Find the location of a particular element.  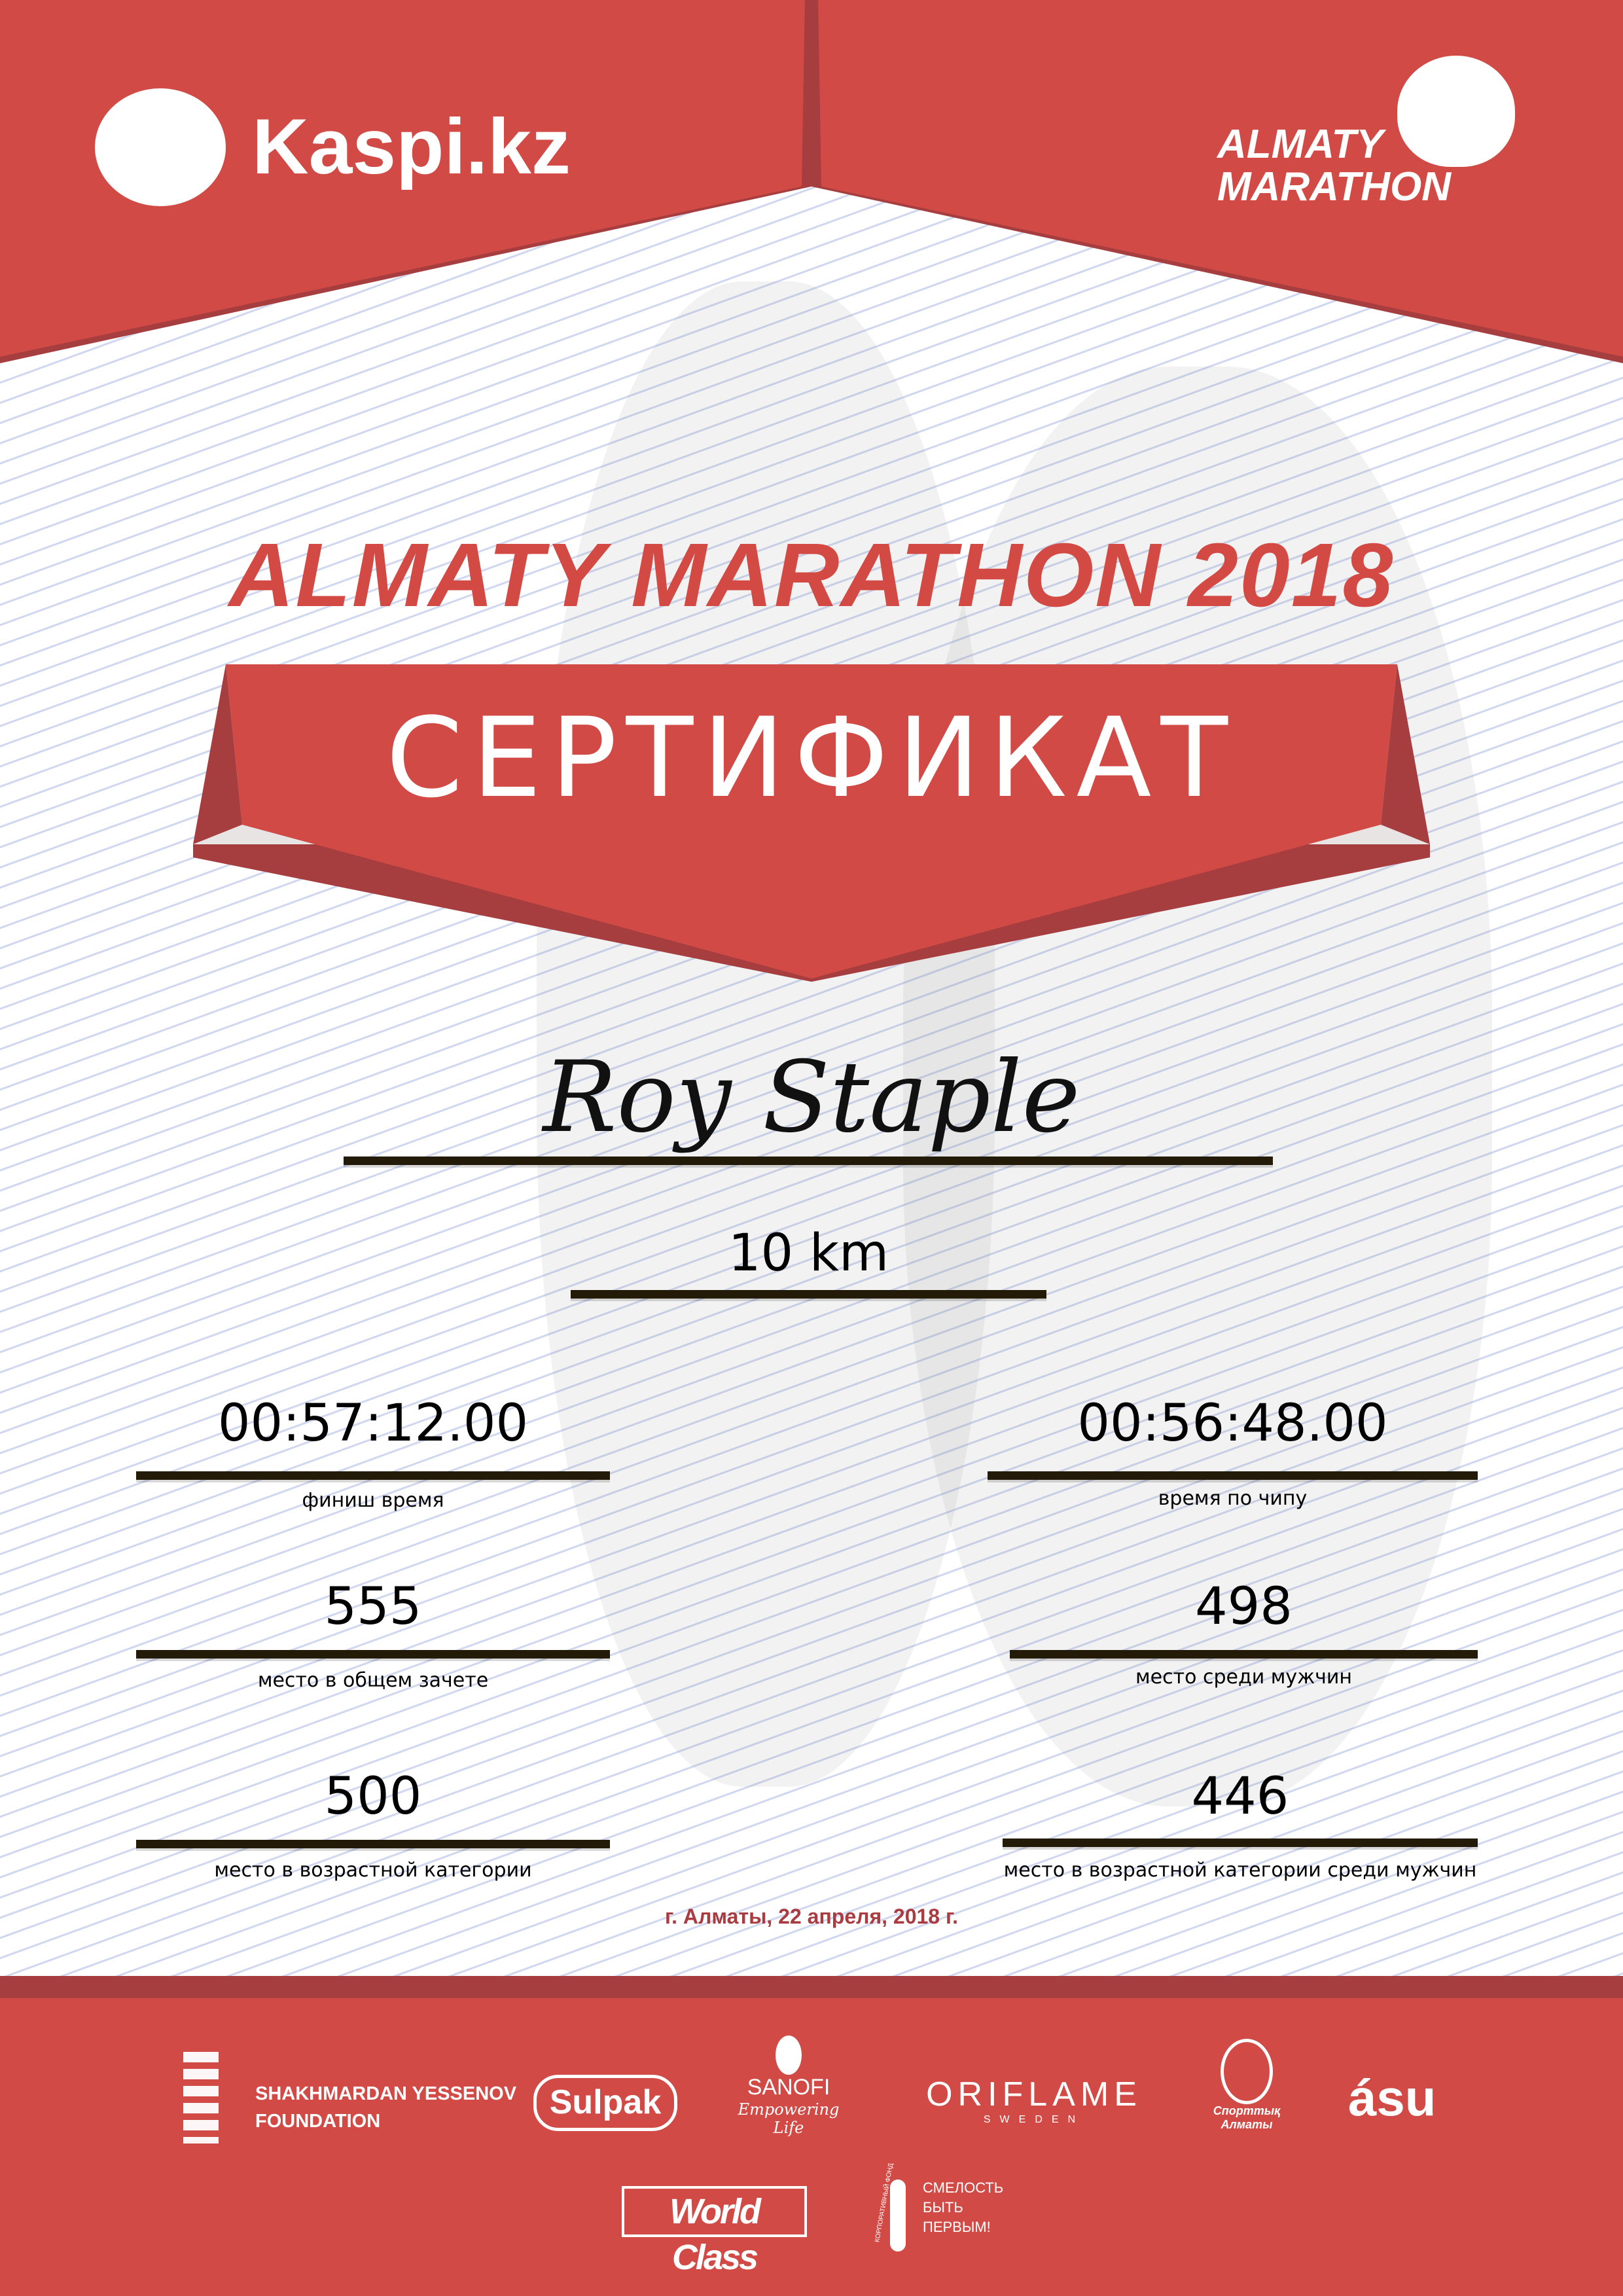

logo-line1: ALMATY is located at coordinates (1300, 144).